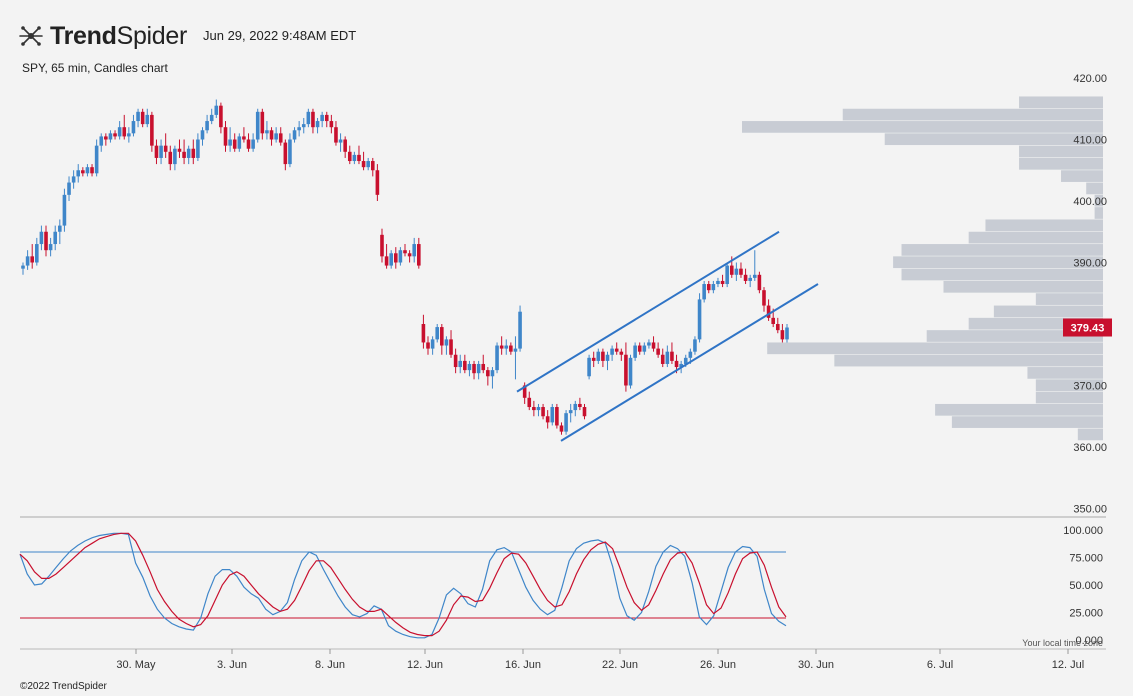 The width and height of the screenshot is (1133, 696). I want to click on chart-subtitle: SPY, 65 min, Candles chart, so click(95, 68).